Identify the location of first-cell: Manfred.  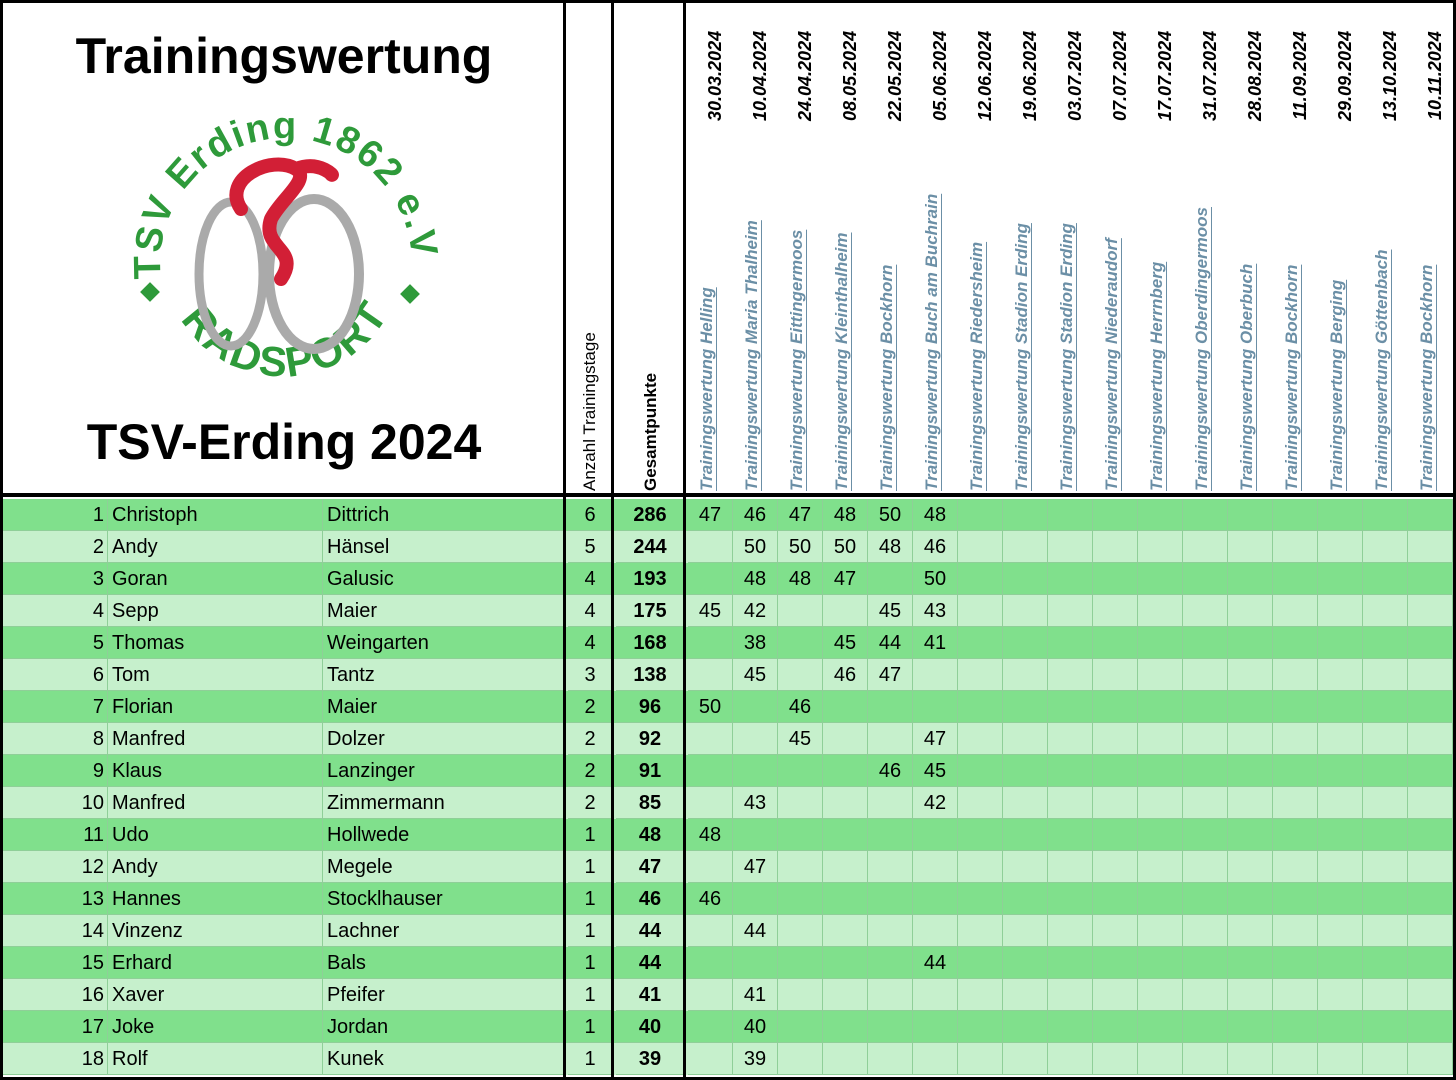
(215, 739).